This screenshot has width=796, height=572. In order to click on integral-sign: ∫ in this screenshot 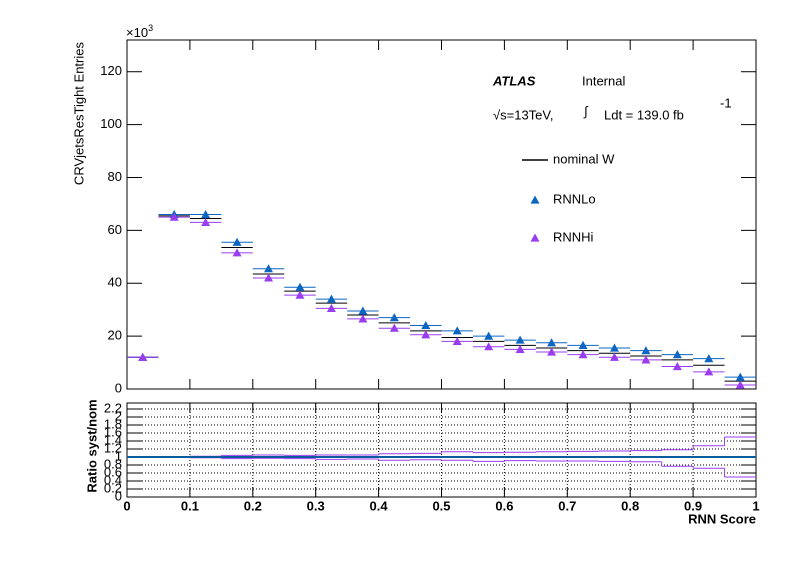, I will do `click(586, 110)`.